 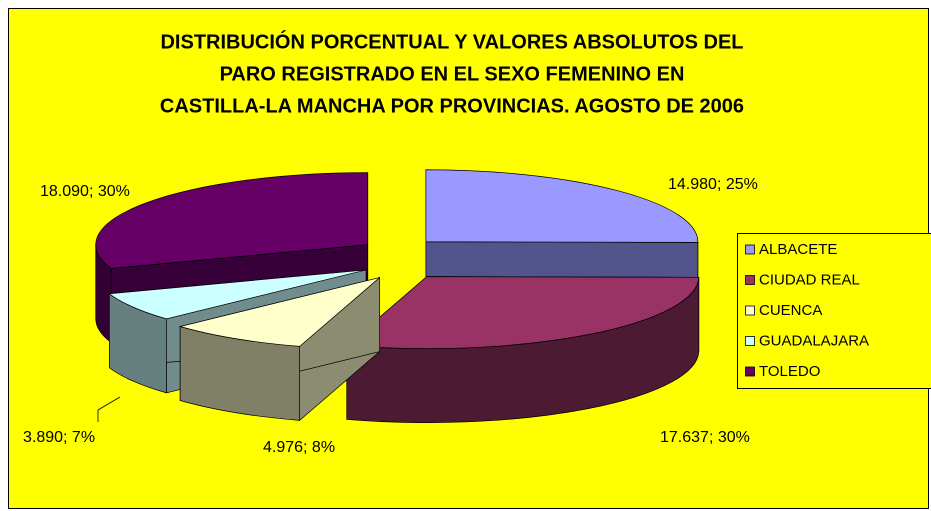 I want to click on data-label: 14.980; 25%, so click(x=713, y=184).